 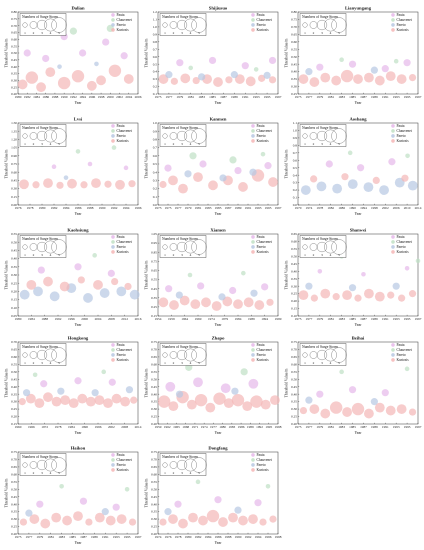 I want to click on x-tick-label: 1997, so click(x=418, y=97).